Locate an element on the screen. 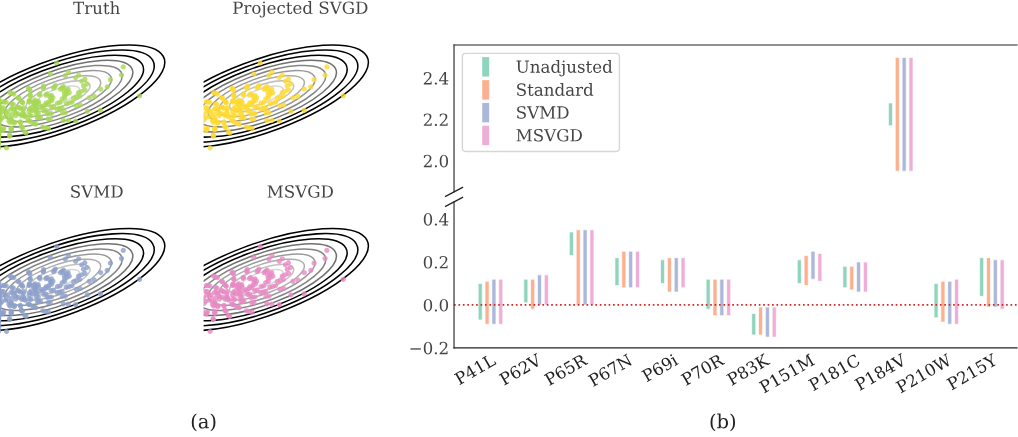 Image resolution: width=1018 pixels, height=437 pixels. text: SVMD is located at coordinates (97, 191).